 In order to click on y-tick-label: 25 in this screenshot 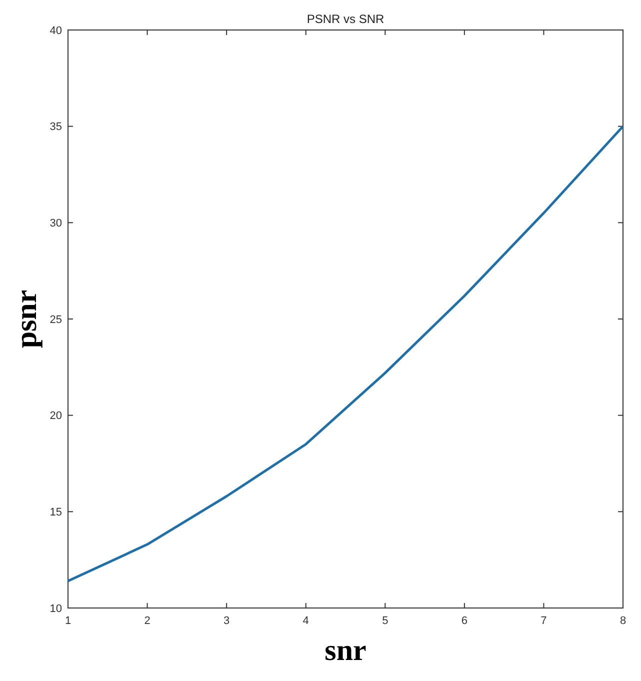, I will do `click(56, 320)`.